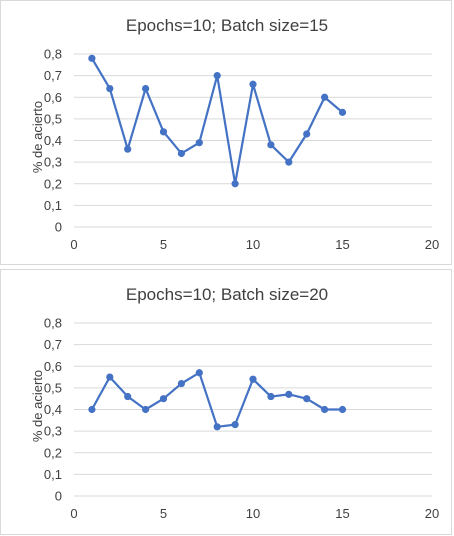  Describe the element at coordinates (227, 25) in the screenshot. I see `chart-title: Epochs=10; Batch size=15` at that location.